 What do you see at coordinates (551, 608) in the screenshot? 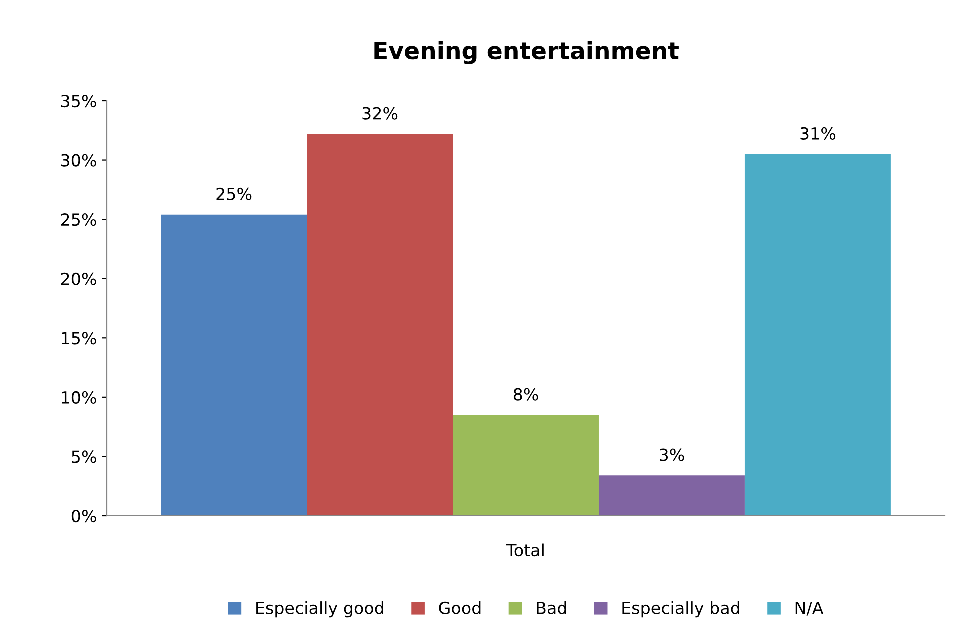
I see `legend-label: Bad` at bounding box center [551, 608].